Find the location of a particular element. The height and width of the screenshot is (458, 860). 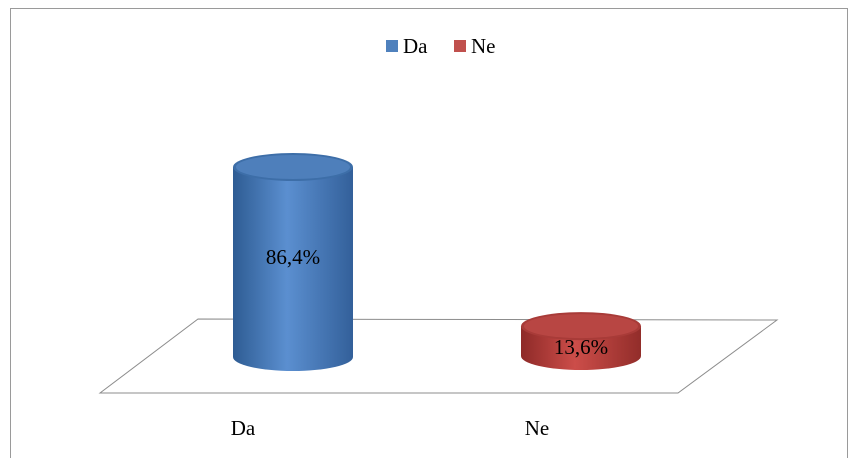

data-label-ne: 13,6% is located at coordinates (581, 347).